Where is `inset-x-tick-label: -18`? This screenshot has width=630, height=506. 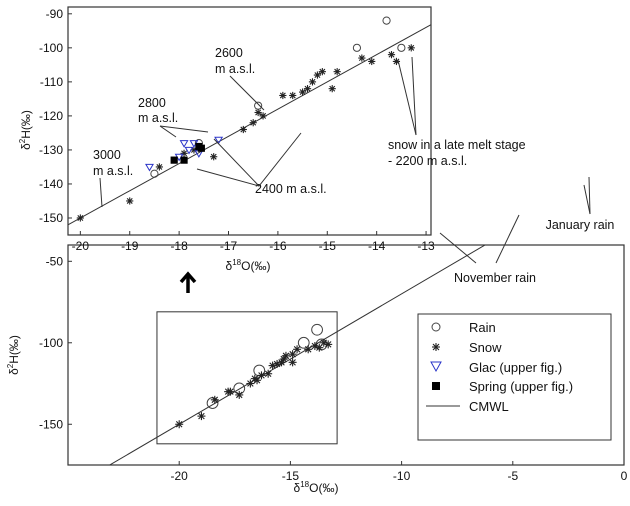
inset-x-tick-label: -18 is located at coordinates (179, 246).